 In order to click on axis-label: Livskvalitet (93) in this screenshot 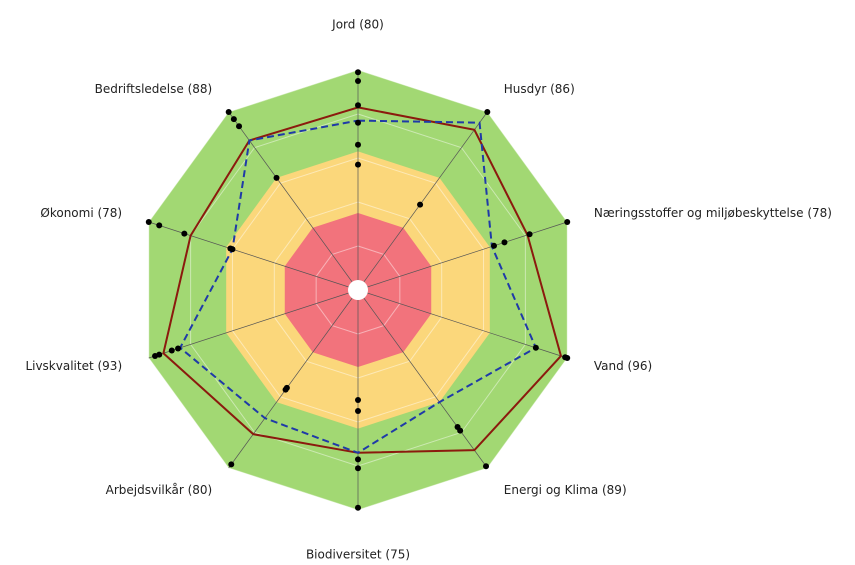, I will do `click(73, 366)`.